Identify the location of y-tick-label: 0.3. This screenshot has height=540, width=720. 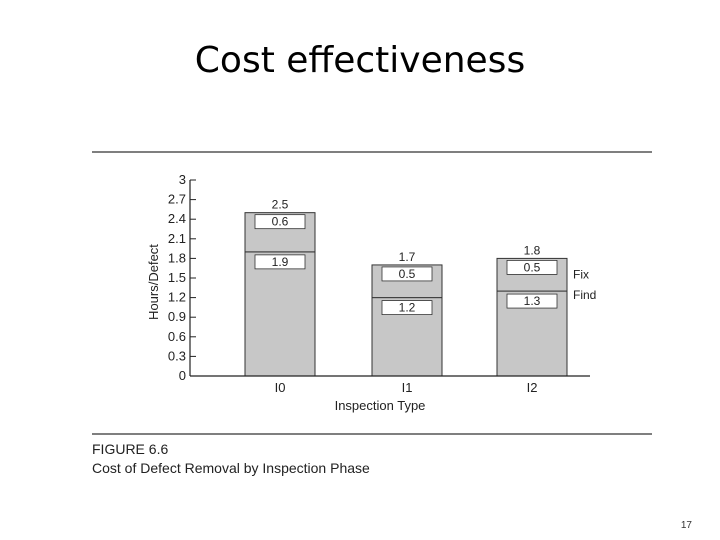
(177, 355).